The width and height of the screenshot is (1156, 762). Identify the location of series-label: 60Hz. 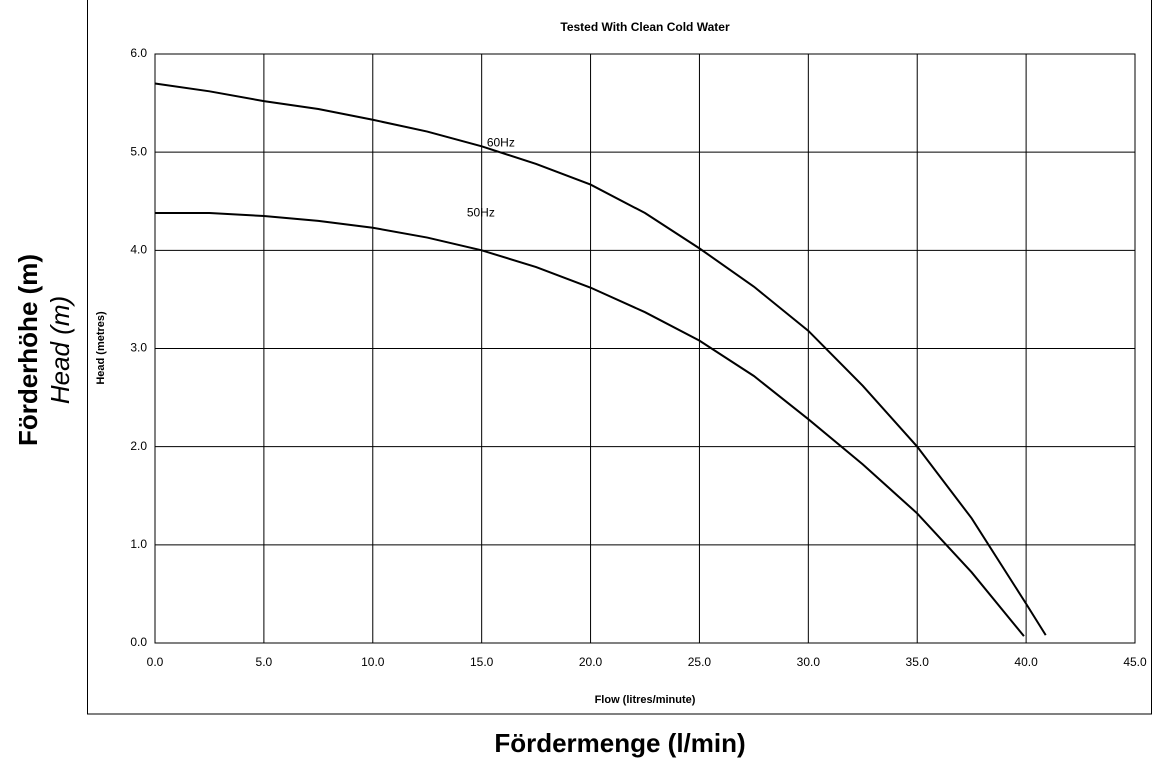
(501, 143).